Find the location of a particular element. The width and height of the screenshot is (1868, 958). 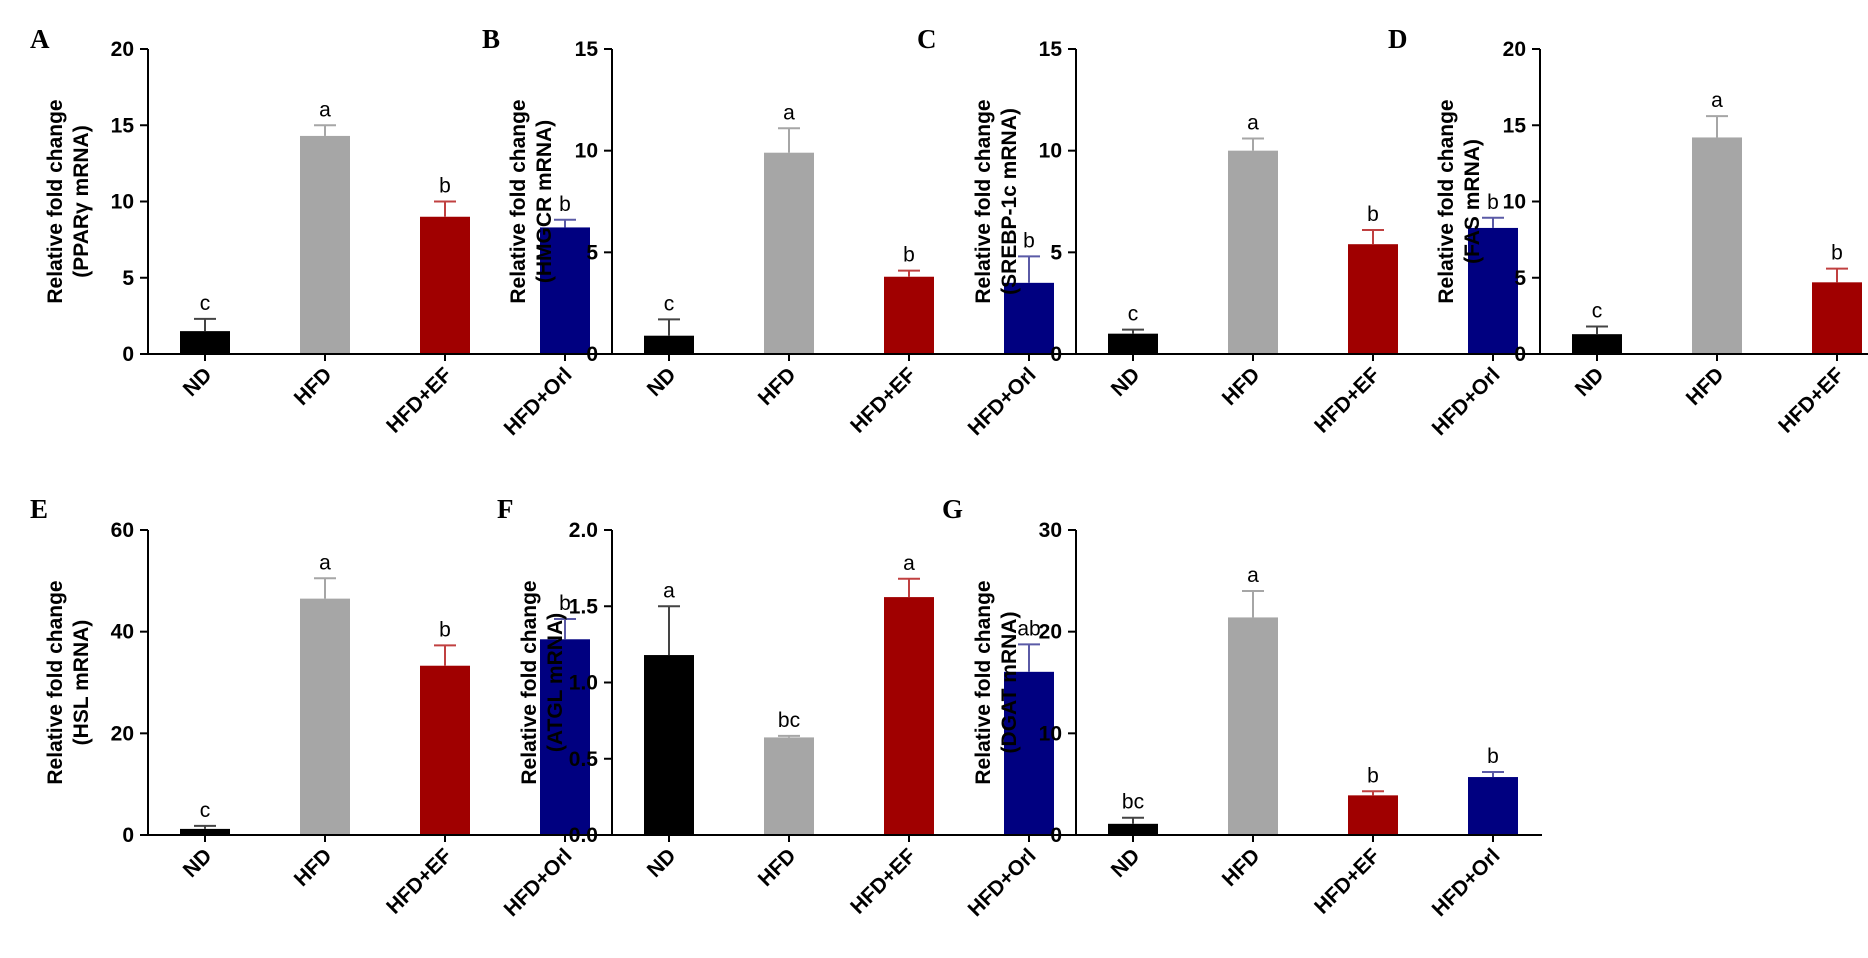

panel-letter: E is located at coordinates (39, 509).